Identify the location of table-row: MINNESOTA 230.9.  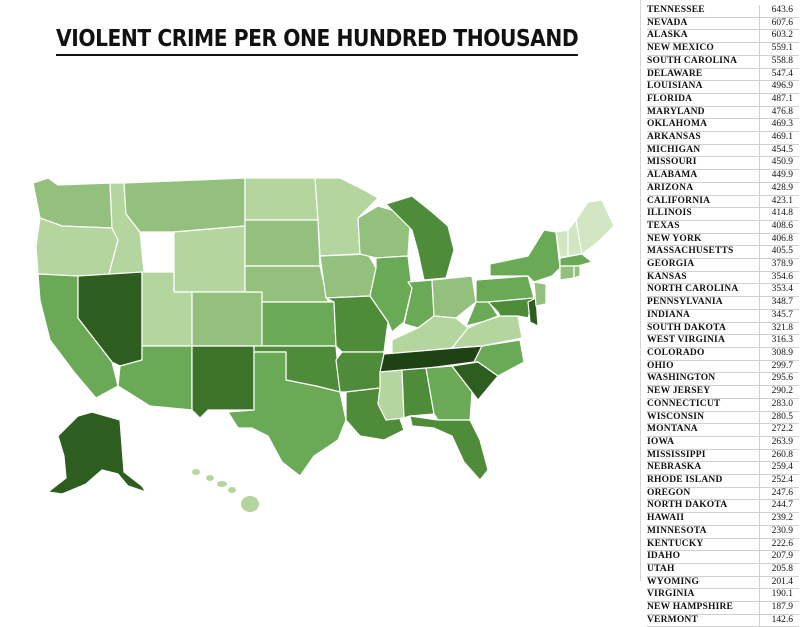
(723, 532).